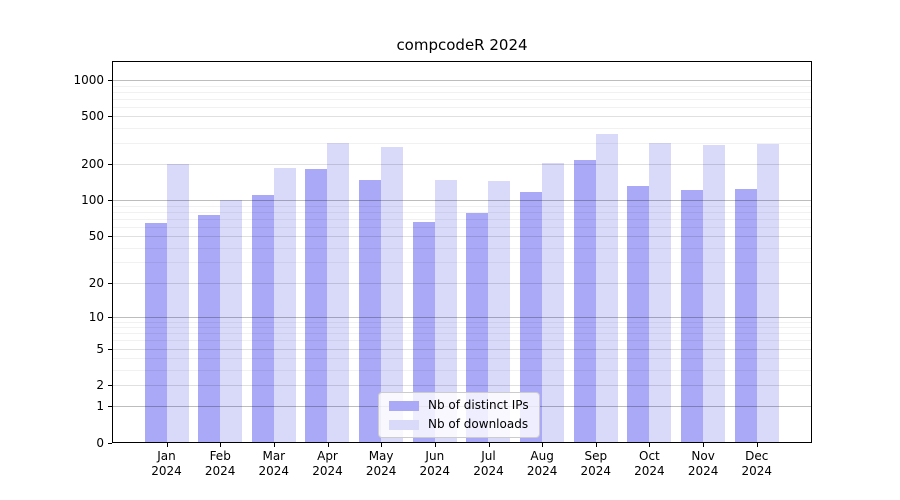  I want to click on x-tick-label-feb: Feb 2024, so click(220, 463).